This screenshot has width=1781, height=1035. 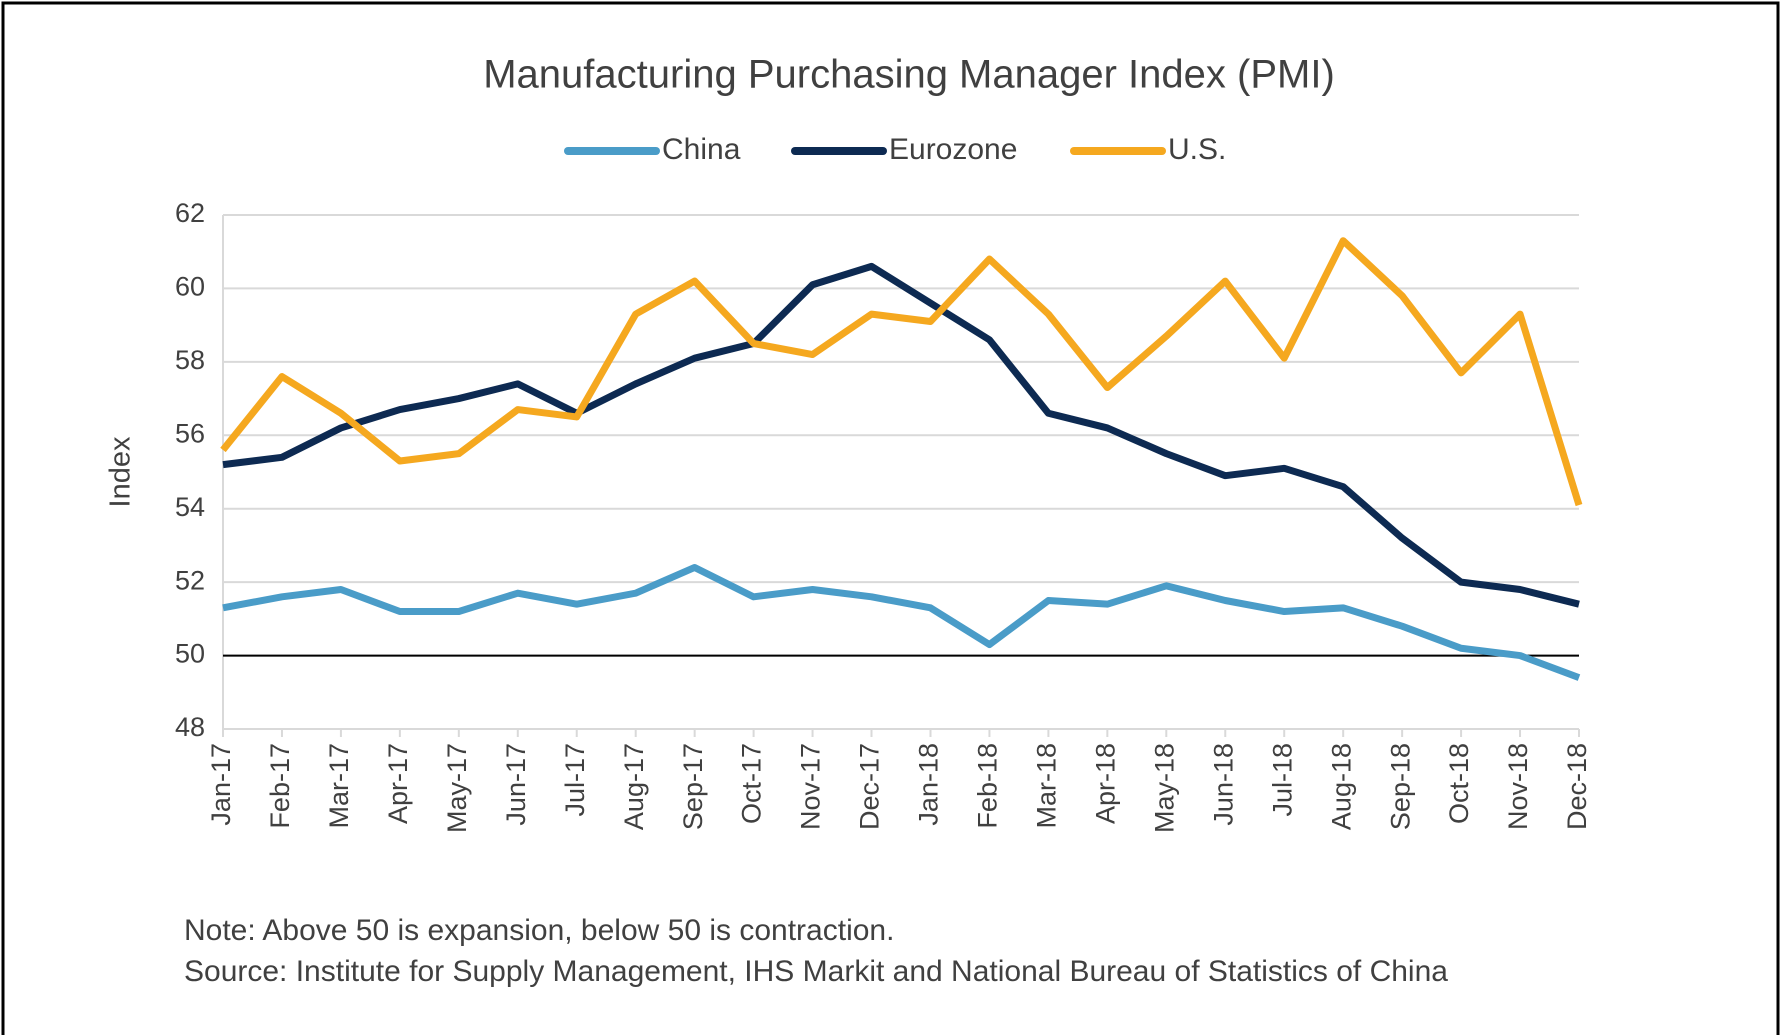 I want to click on legend-label: U.S., so click(x=1197, y=149).